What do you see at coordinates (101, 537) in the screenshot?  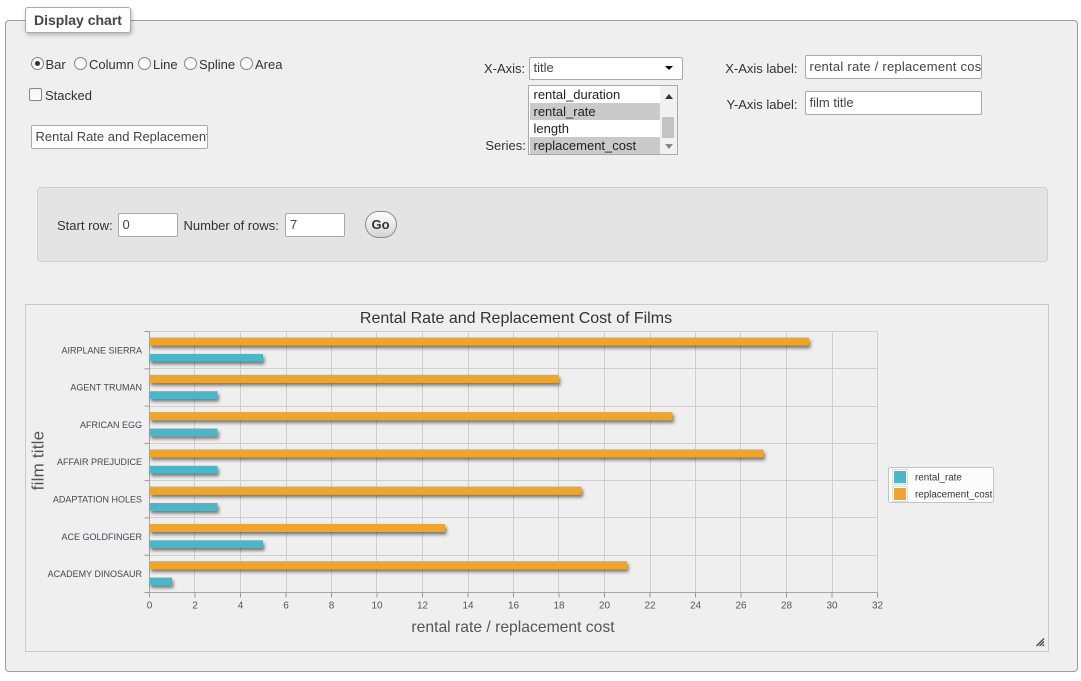 I see `svg-text: ACE GOLDFINGER` at bounding box center [101, 537].